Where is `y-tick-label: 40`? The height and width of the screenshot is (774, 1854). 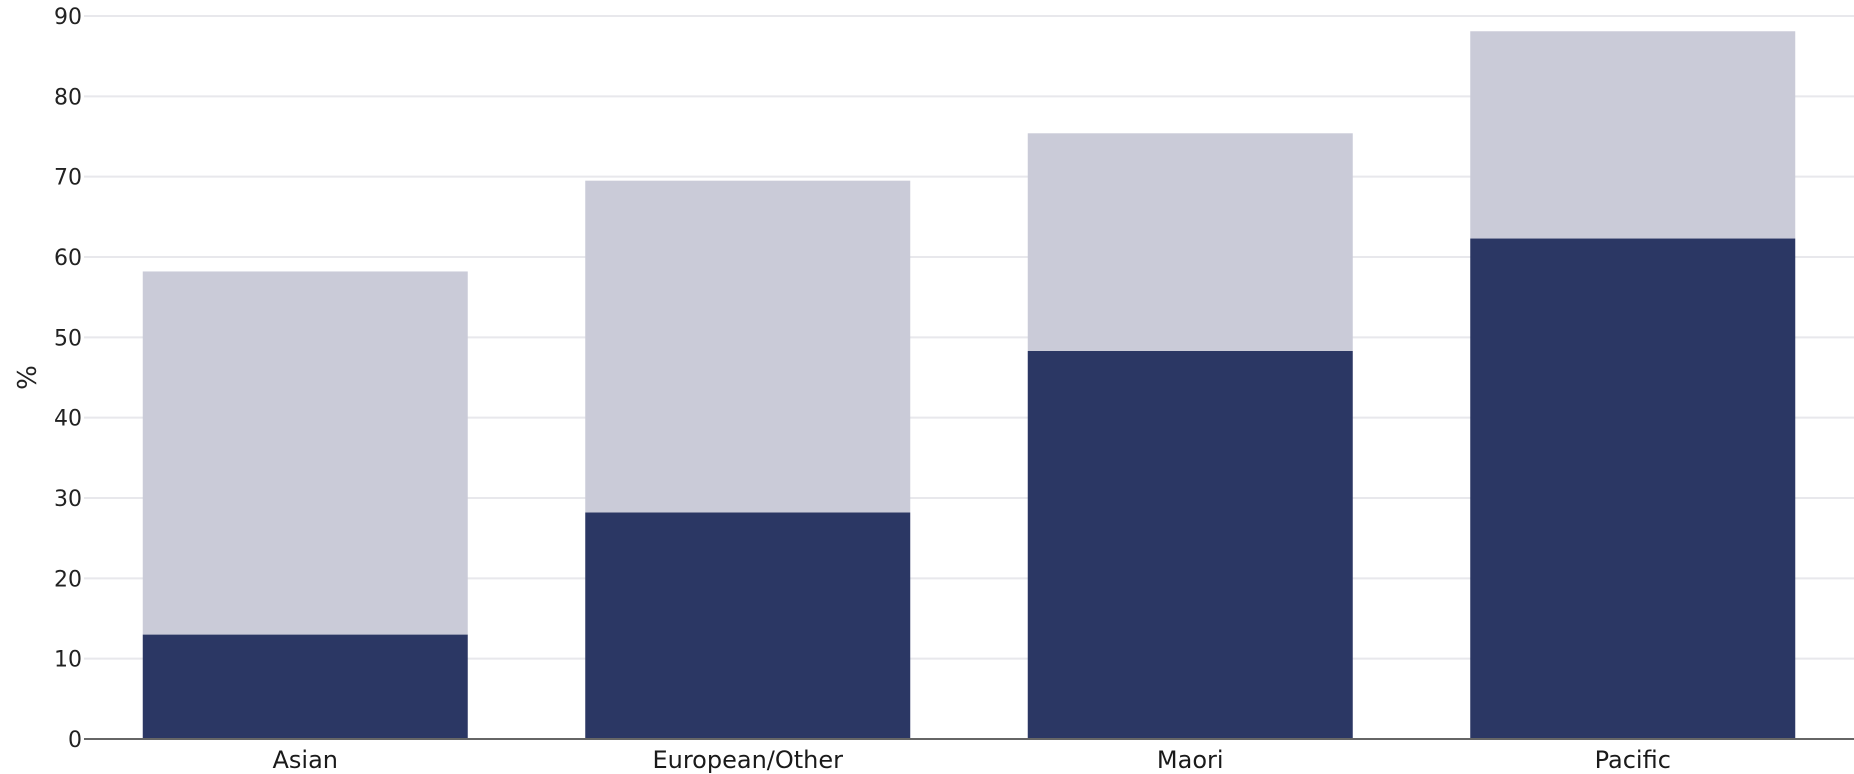 y-tick-label: 40 is located at coordinates (68, 419).